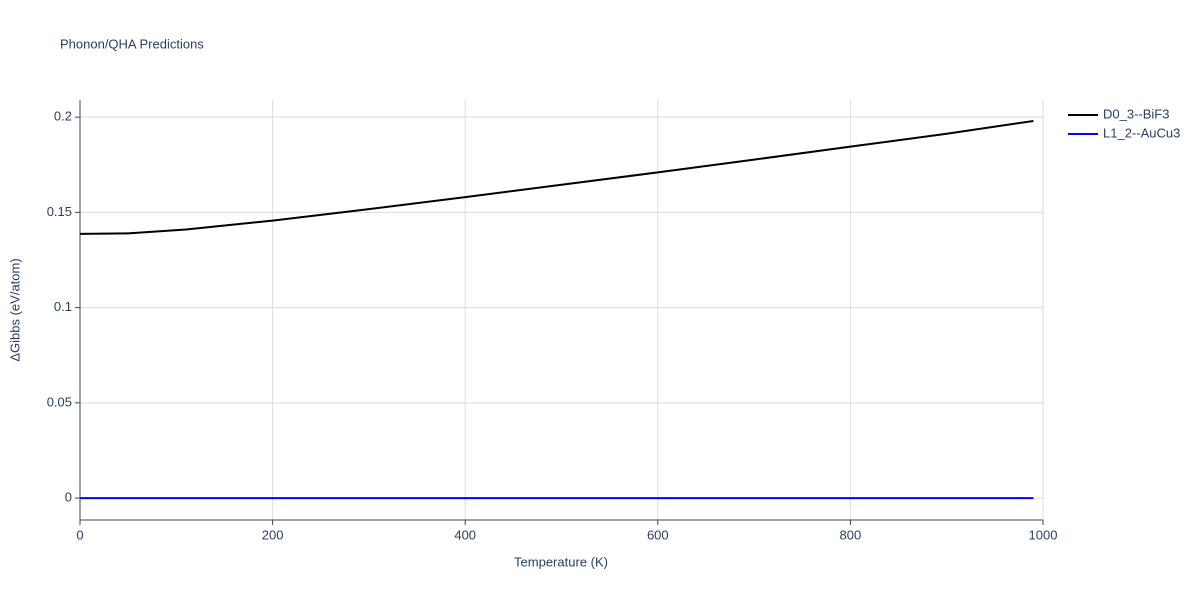  Describe the element at coordinates (132, 43) in the screenshot. I see `chart-title: Phonon/QHA Predictions` at that location.